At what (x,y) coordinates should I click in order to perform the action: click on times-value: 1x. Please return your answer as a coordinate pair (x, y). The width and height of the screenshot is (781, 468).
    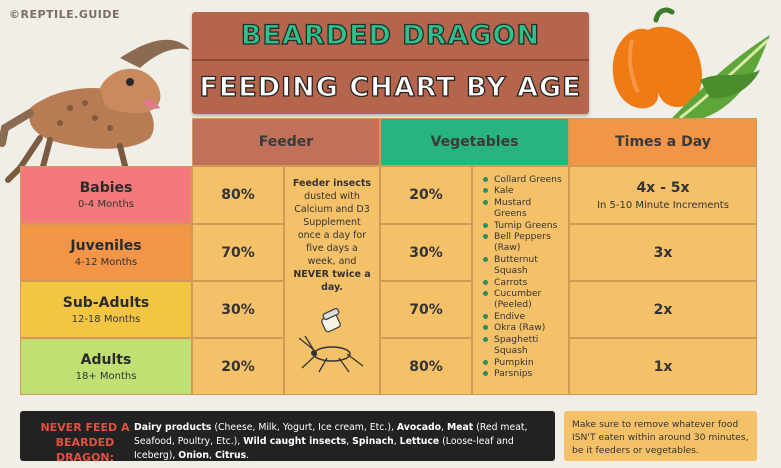
    Looking at the image, I should click on (663, 366).